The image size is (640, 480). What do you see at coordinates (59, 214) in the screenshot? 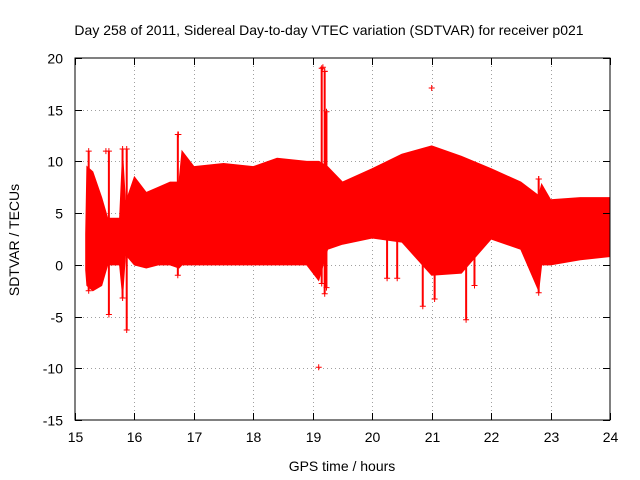
I see `y-tick-label: 5` at bounding box center [59, 214].